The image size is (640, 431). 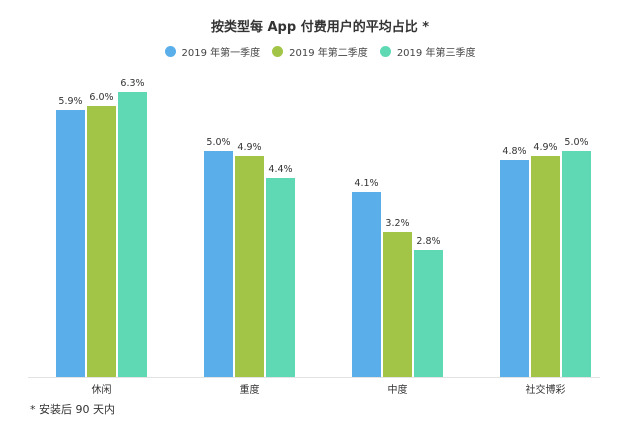 What do you see at coordinates (397, 224) in the screenshot?
I see `bar-value-label: 3.2%` at bounding box center [397, 224].